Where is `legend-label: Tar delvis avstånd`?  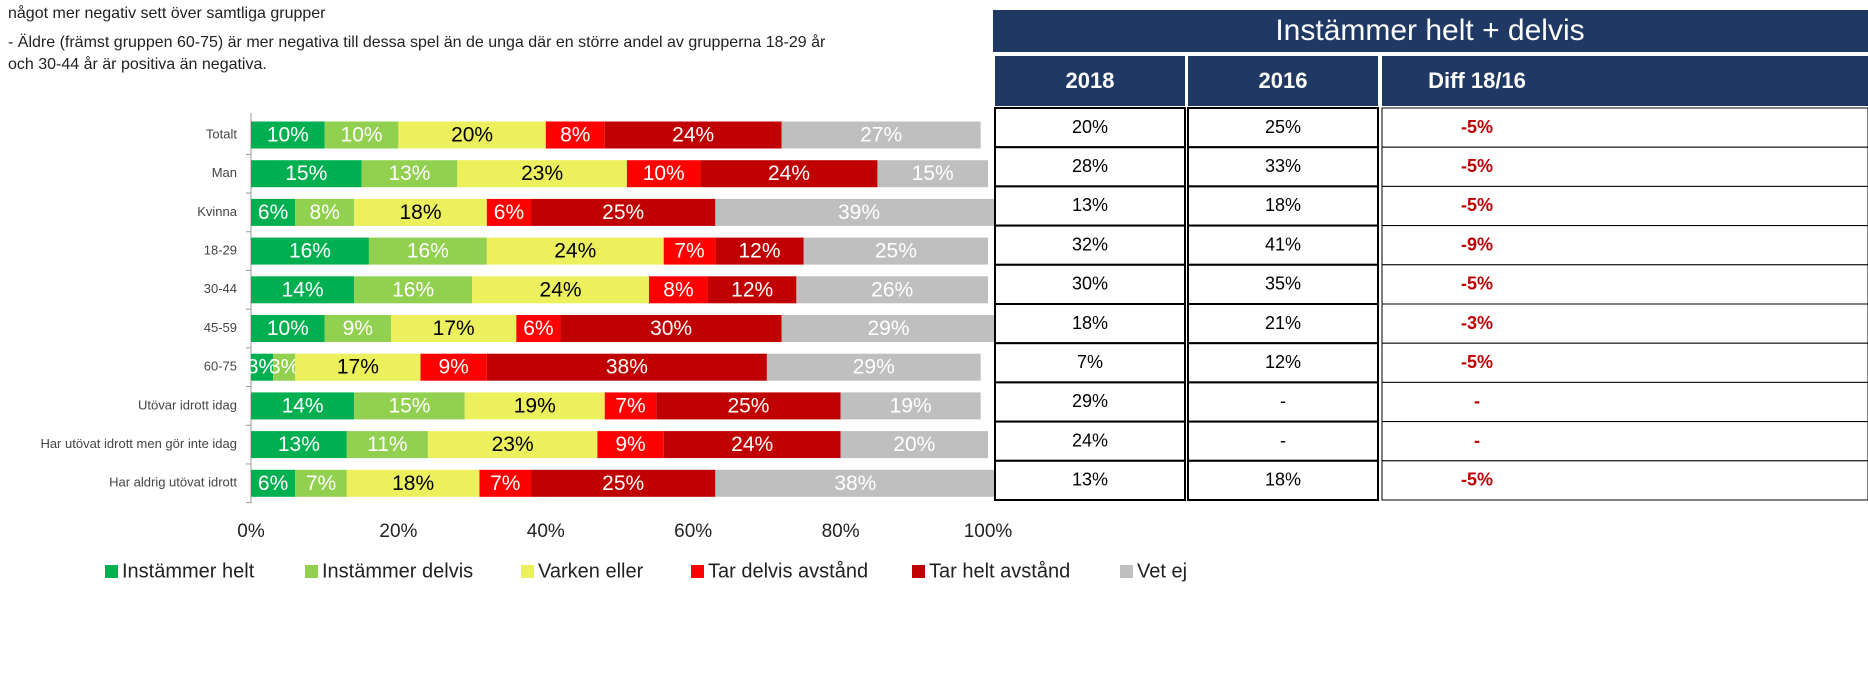 legend-label: Tar delvis avstånd is located at coordinates (788, 571).